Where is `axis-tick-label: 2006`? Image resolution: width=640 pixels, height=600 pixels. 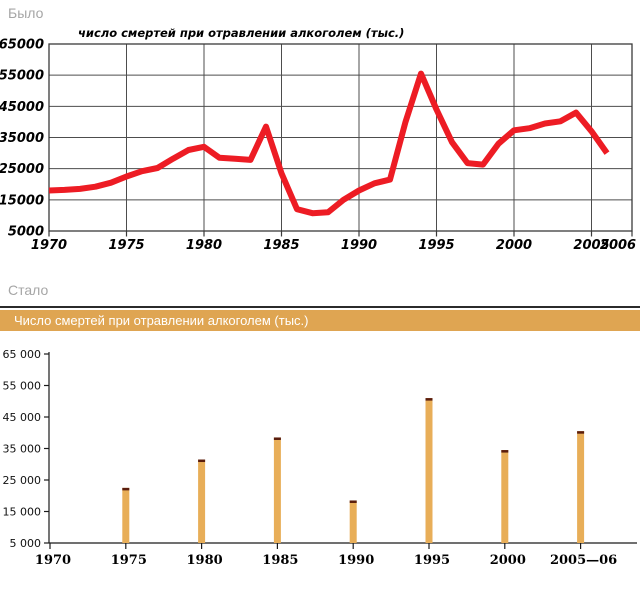
axis-tick-label: 2006 is located at coordinates (618, 245).